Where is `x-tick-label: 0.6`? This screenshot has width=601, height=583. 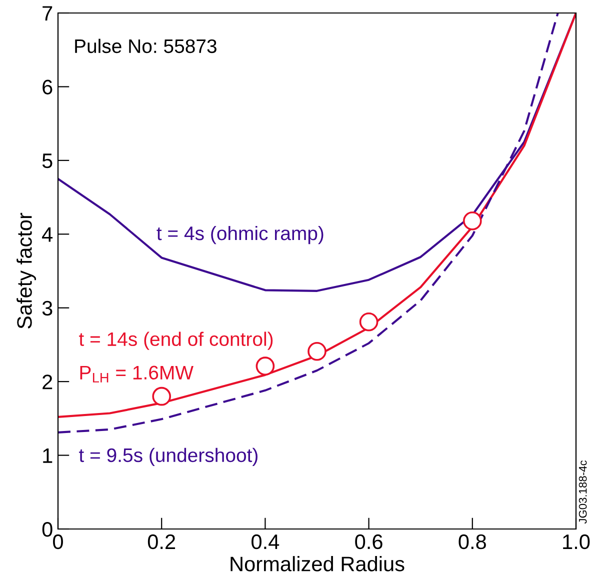
x-tick-label: 0.6 is located at coordinates (368, 542).